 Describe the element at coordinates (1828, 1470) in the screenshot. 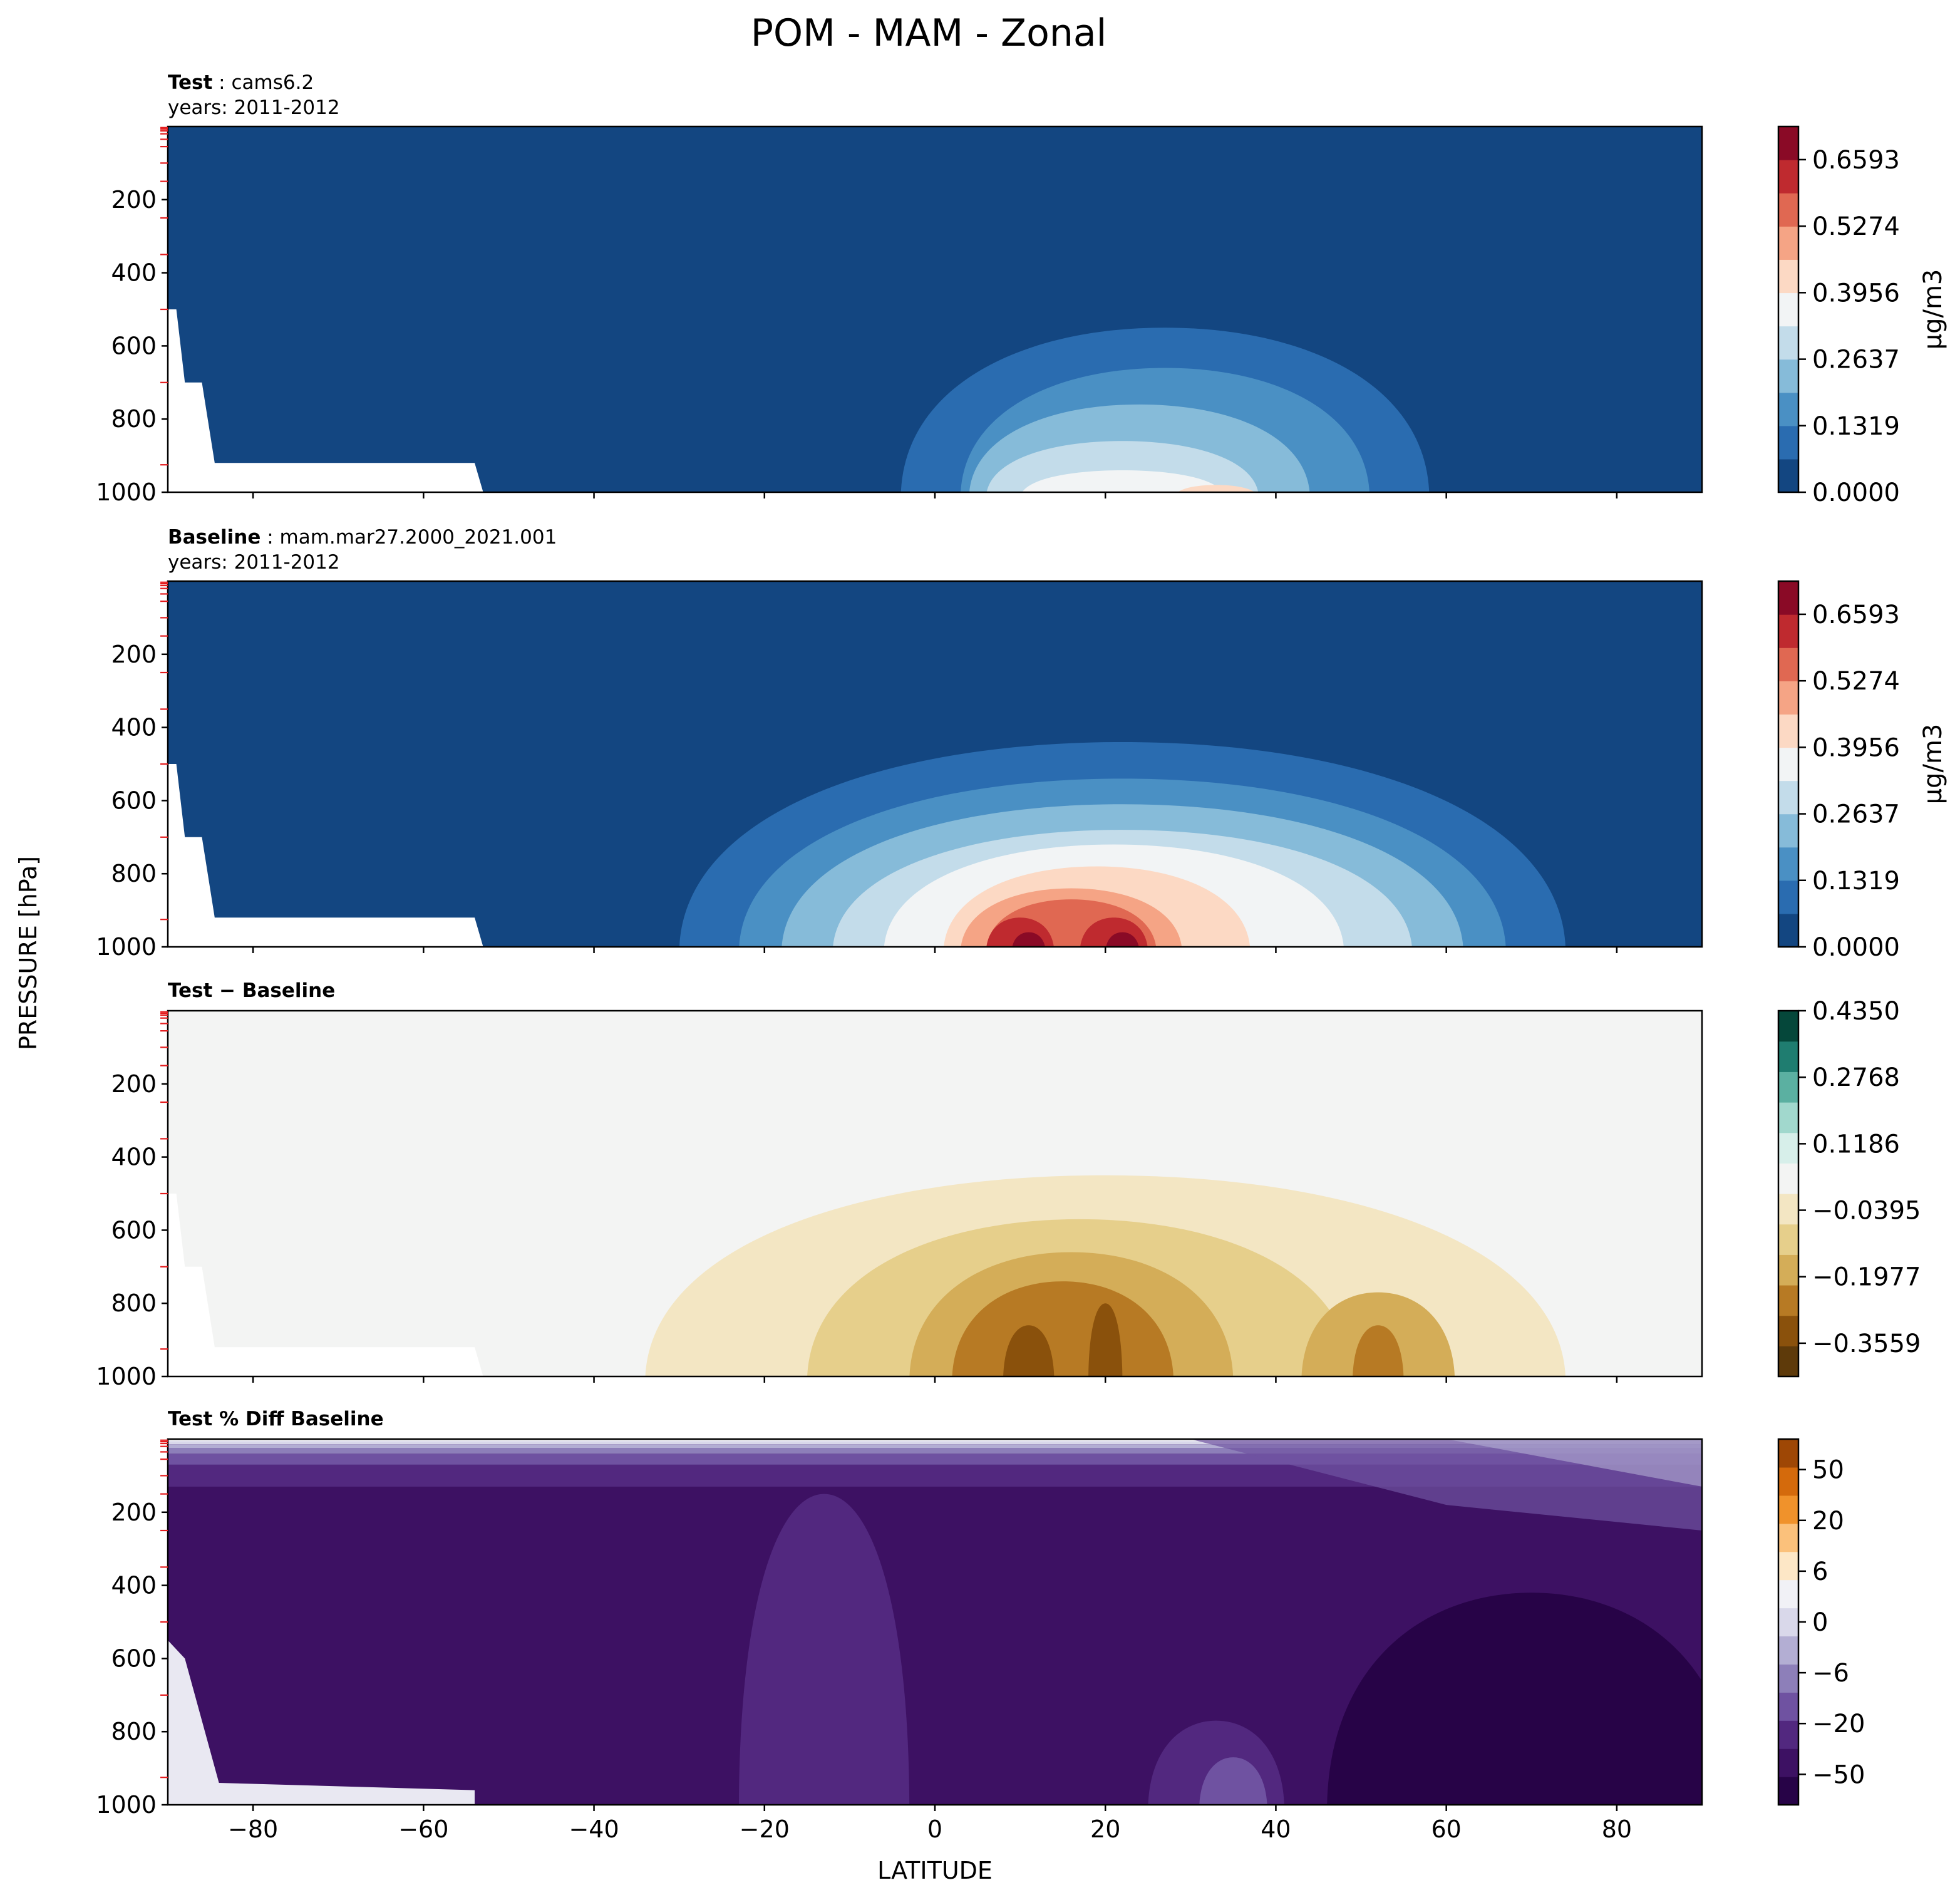

I see `colorbar-tick-label: 50` at that location.